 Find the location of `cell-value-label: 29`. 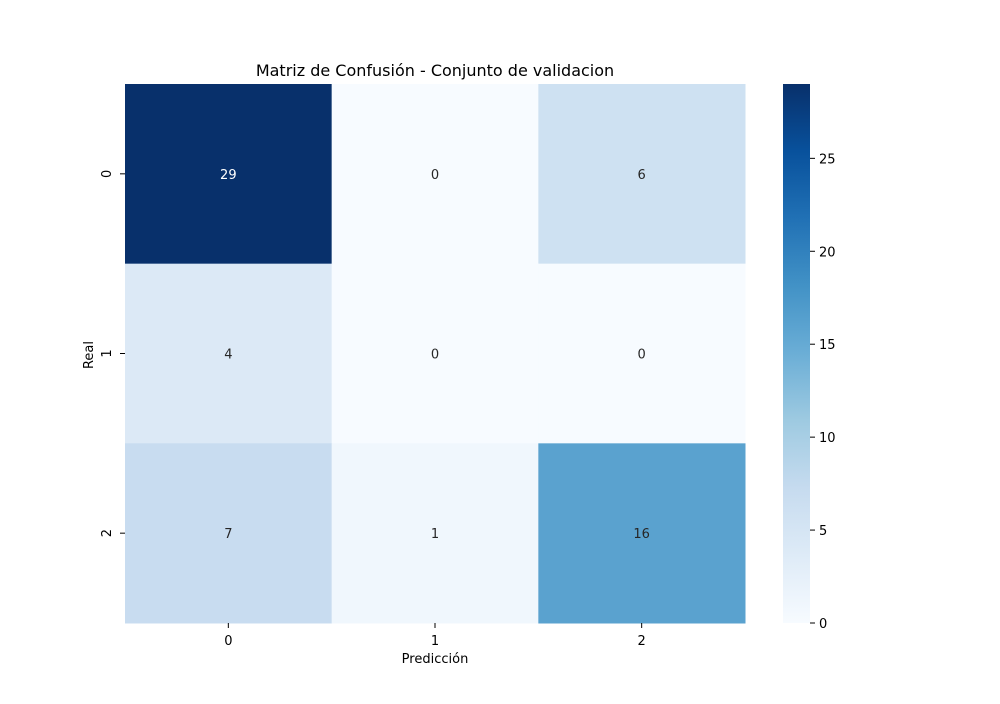

cell-value-label: 29 is located at coordinates (228, 175).